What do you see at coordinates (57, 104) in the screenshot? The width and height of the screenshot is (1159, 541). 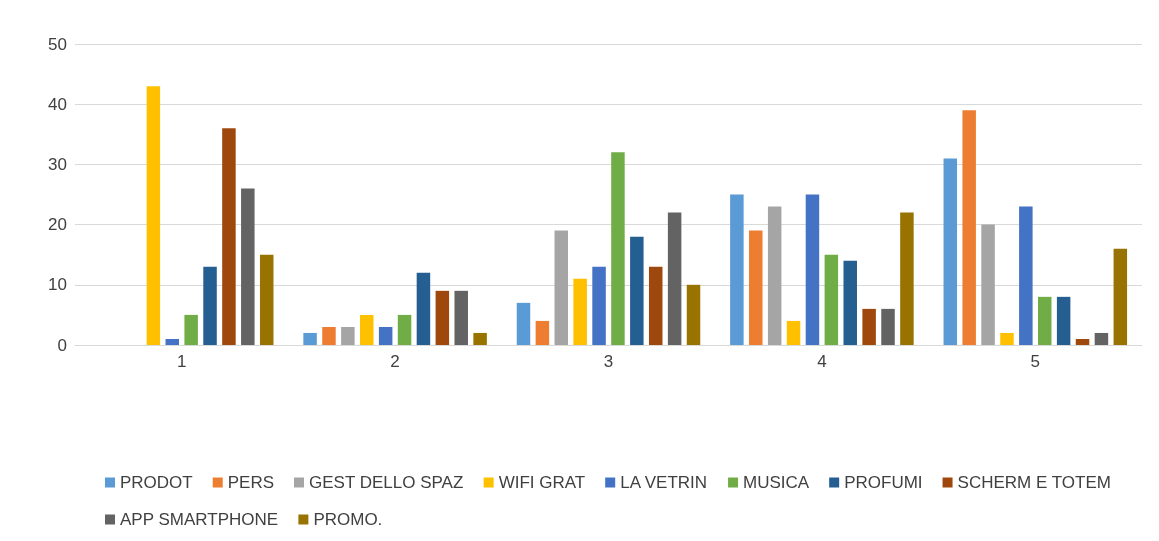 I see `y-tick-label: 40` at bounding box center [57, 104].